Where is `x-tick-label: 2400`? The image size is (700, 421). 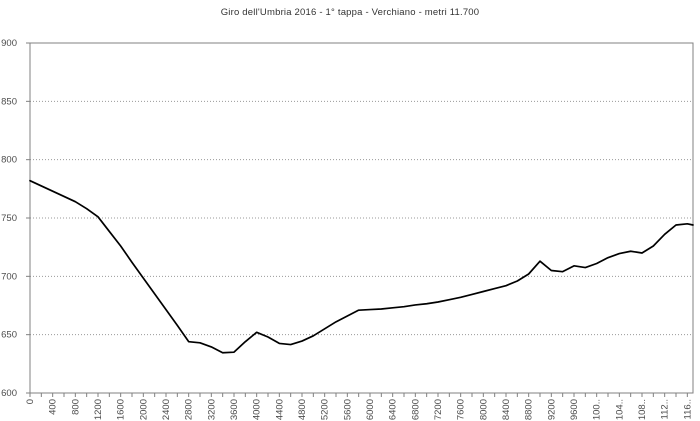
x-tick-label: 2400 is located at coordinates (166, 409).